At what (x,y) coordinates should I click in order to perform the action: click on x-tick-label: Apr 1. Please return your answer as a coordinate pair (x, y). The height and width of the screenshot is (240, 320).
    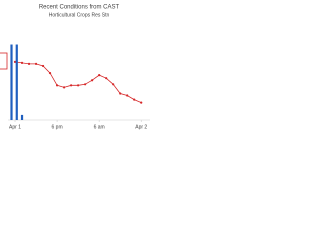
    Looking at the image, I should click on (15, 127).